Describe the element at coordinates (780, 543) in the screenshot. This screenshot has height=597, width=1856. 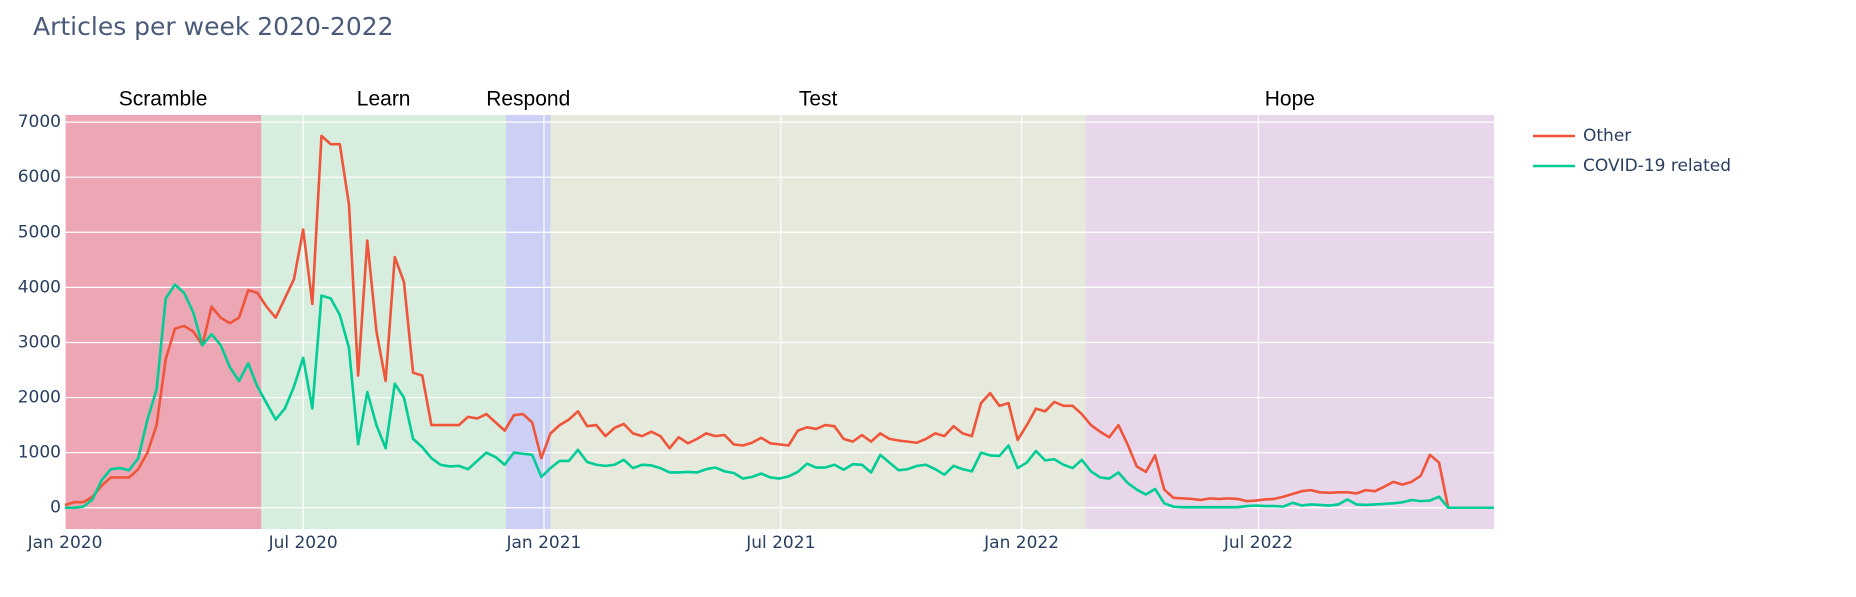
I see `x-tick-label: Jul 2021` at that location.